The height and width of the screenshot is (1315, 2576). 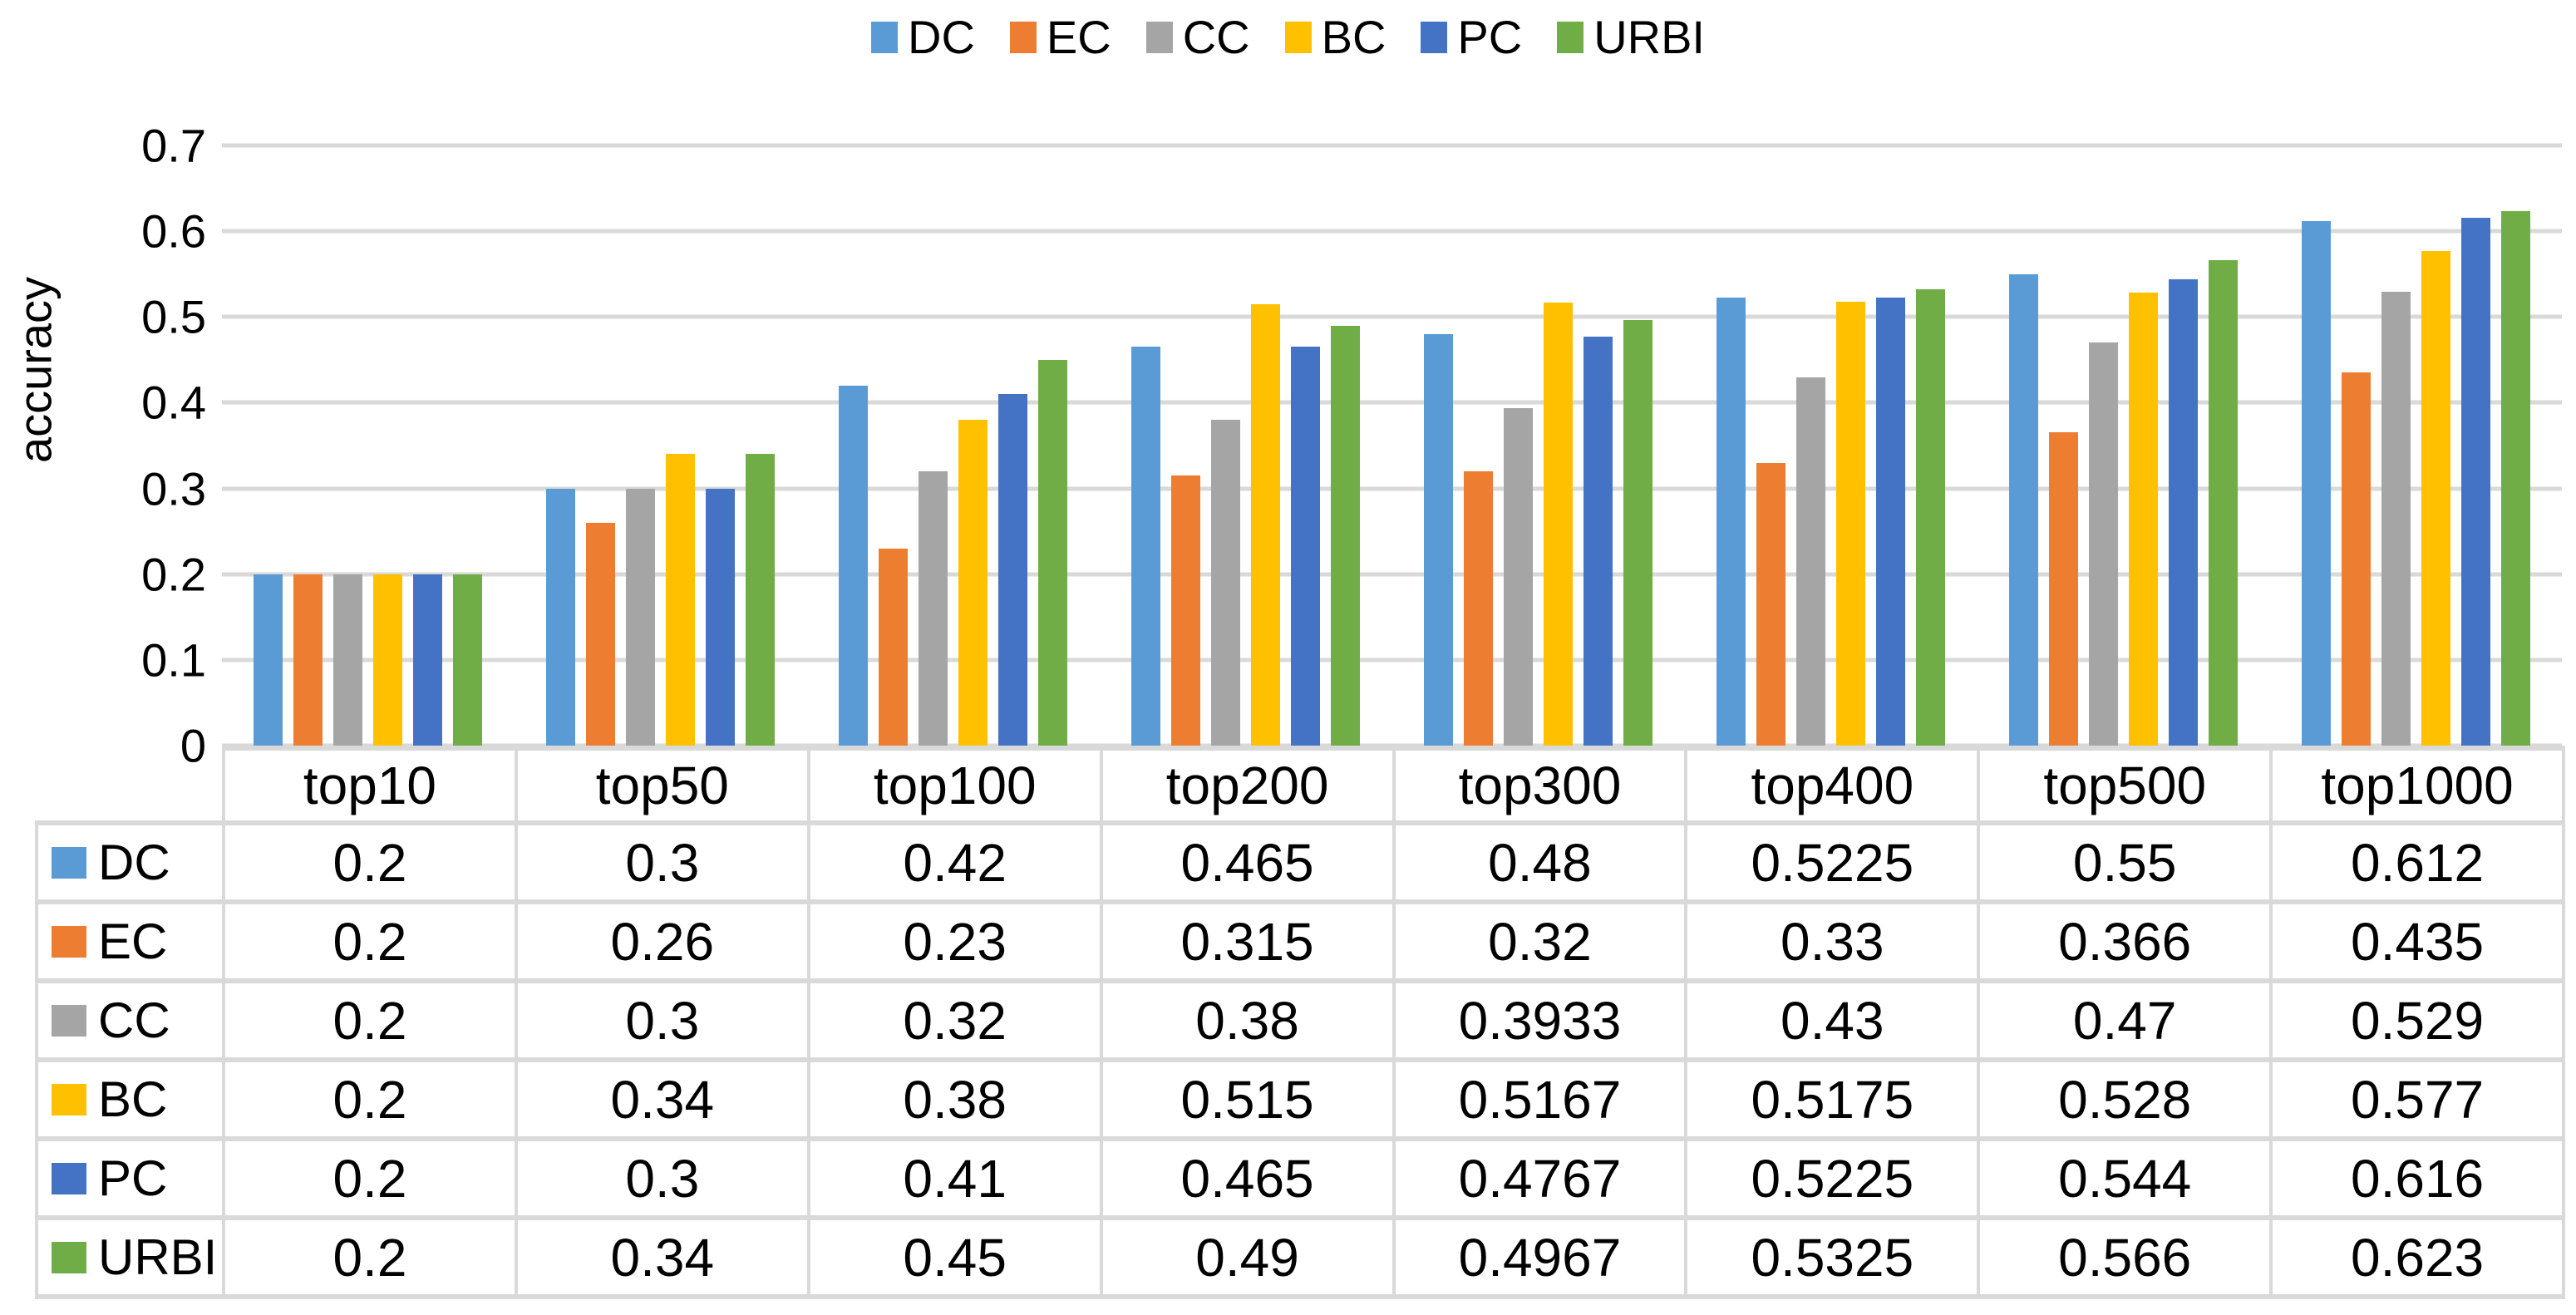 I want to click on bar-pc-top200, so click(x=1306, y=546).